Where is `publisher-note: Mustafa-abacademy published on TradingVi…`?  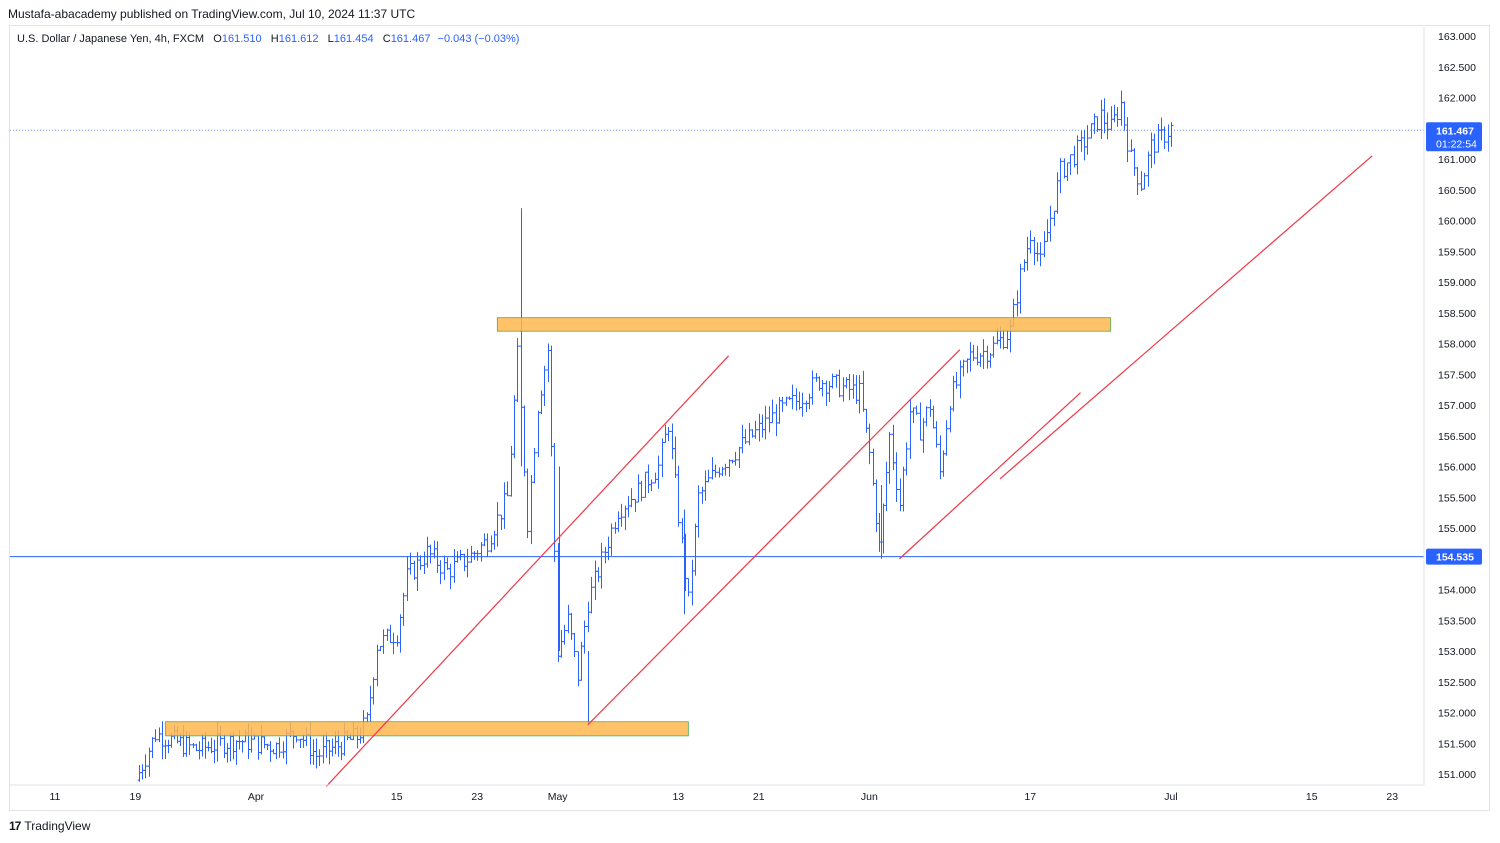 publisher-note: Mustafa-abacademy published on TradingVi… is located at coordinates (212, 14).